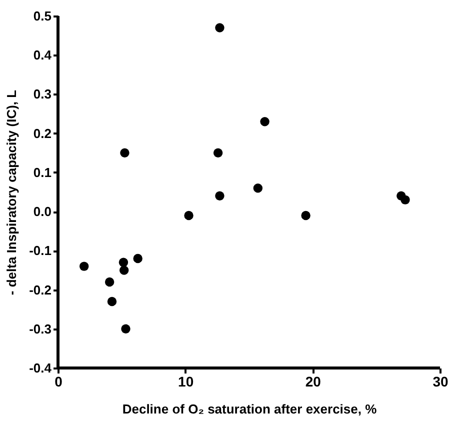 The image size is (466, 421). What do you see at coordinates (40, 368) in the screenshot?
I see `y-tick-label: -0.4` at bounding box center [40, 368].